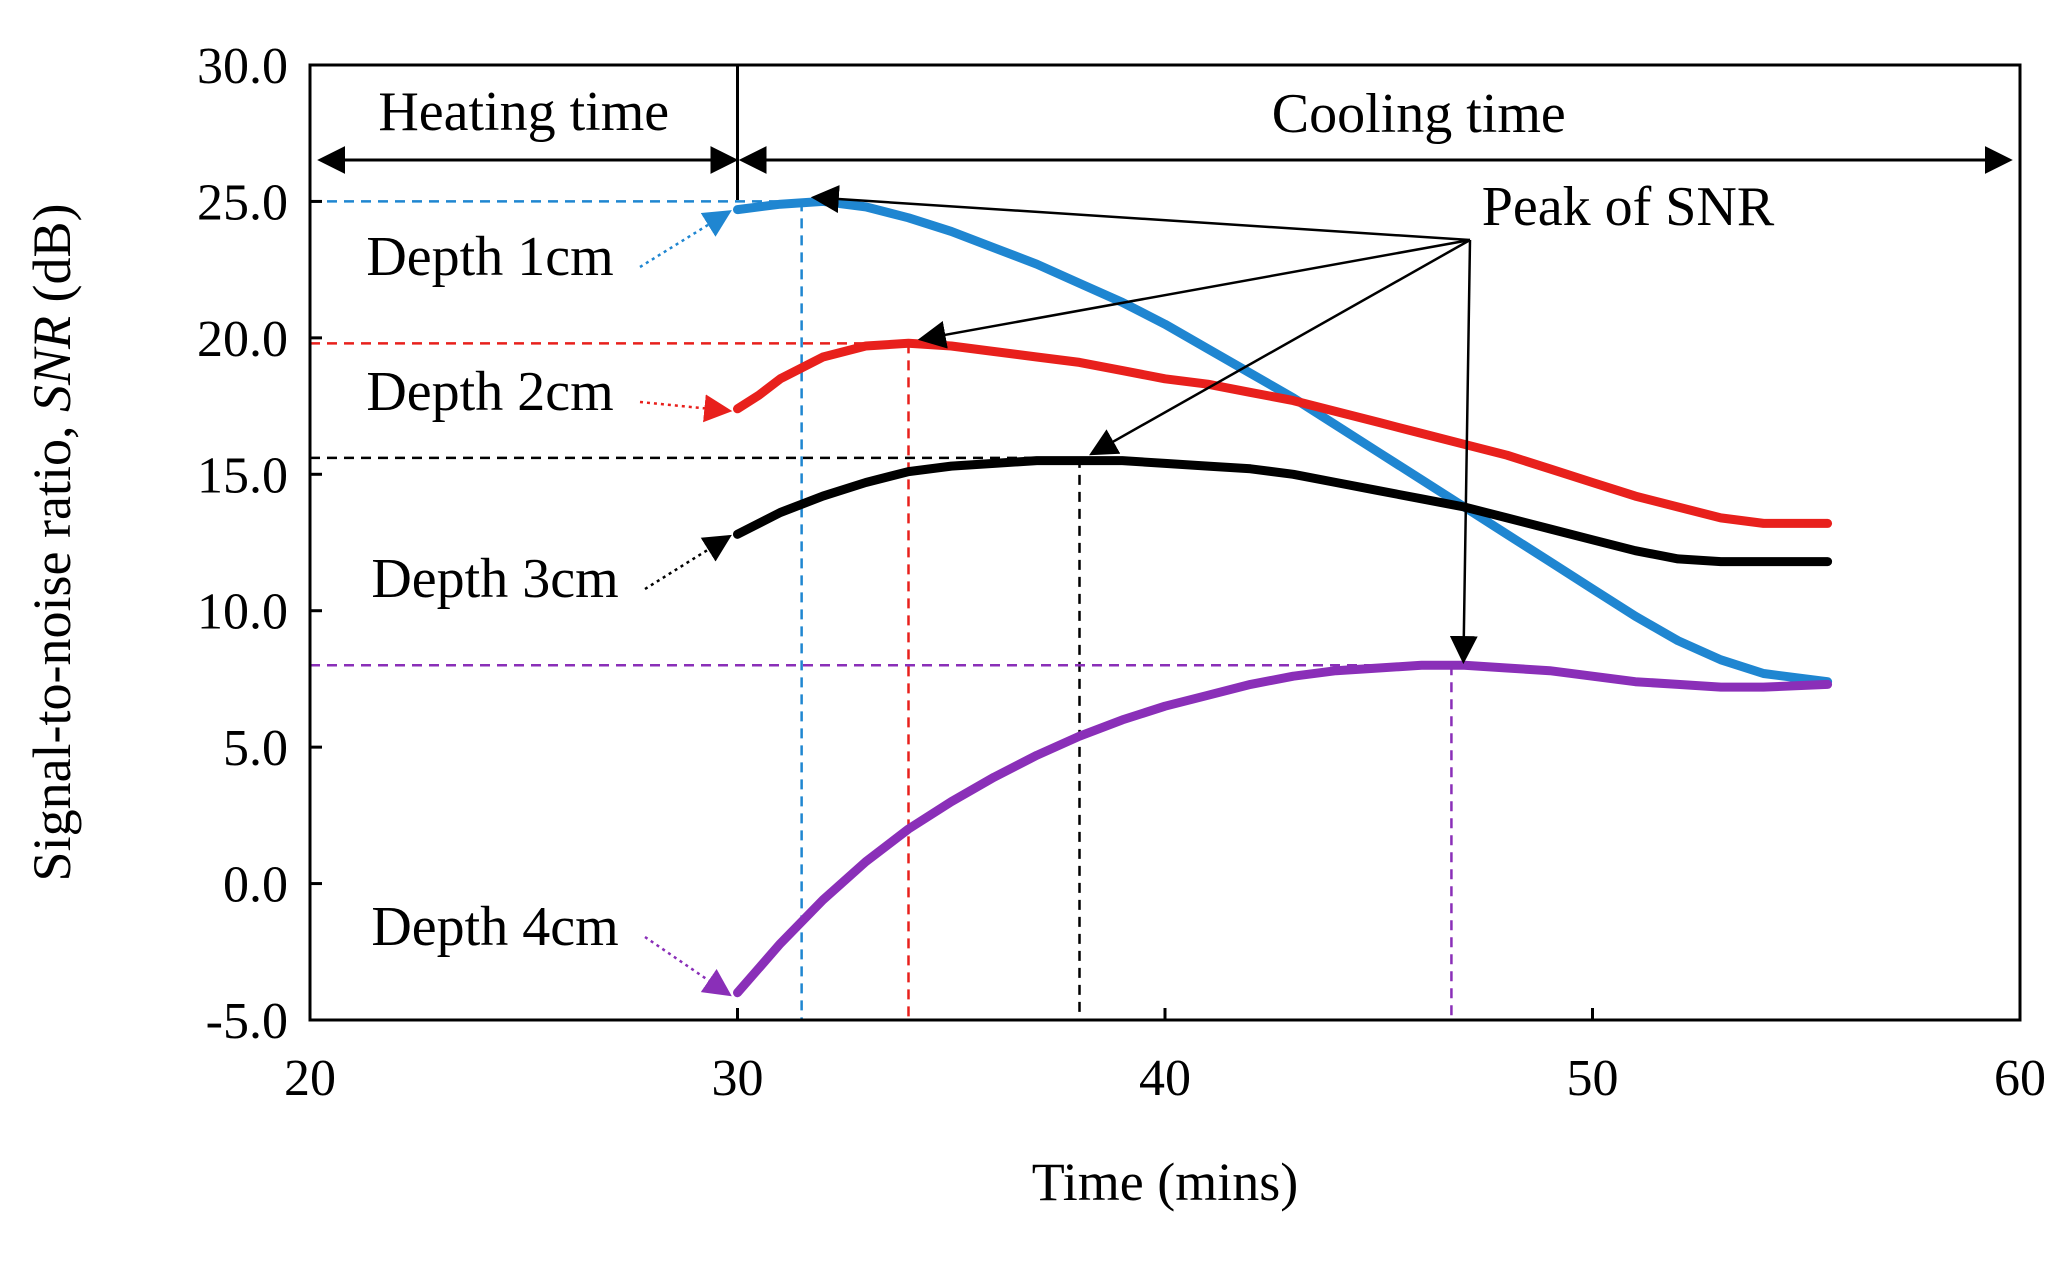  Describe the element at coordinates (494, 927) in the screenshot. I see `depth-label: Depth 4cm` at that location.